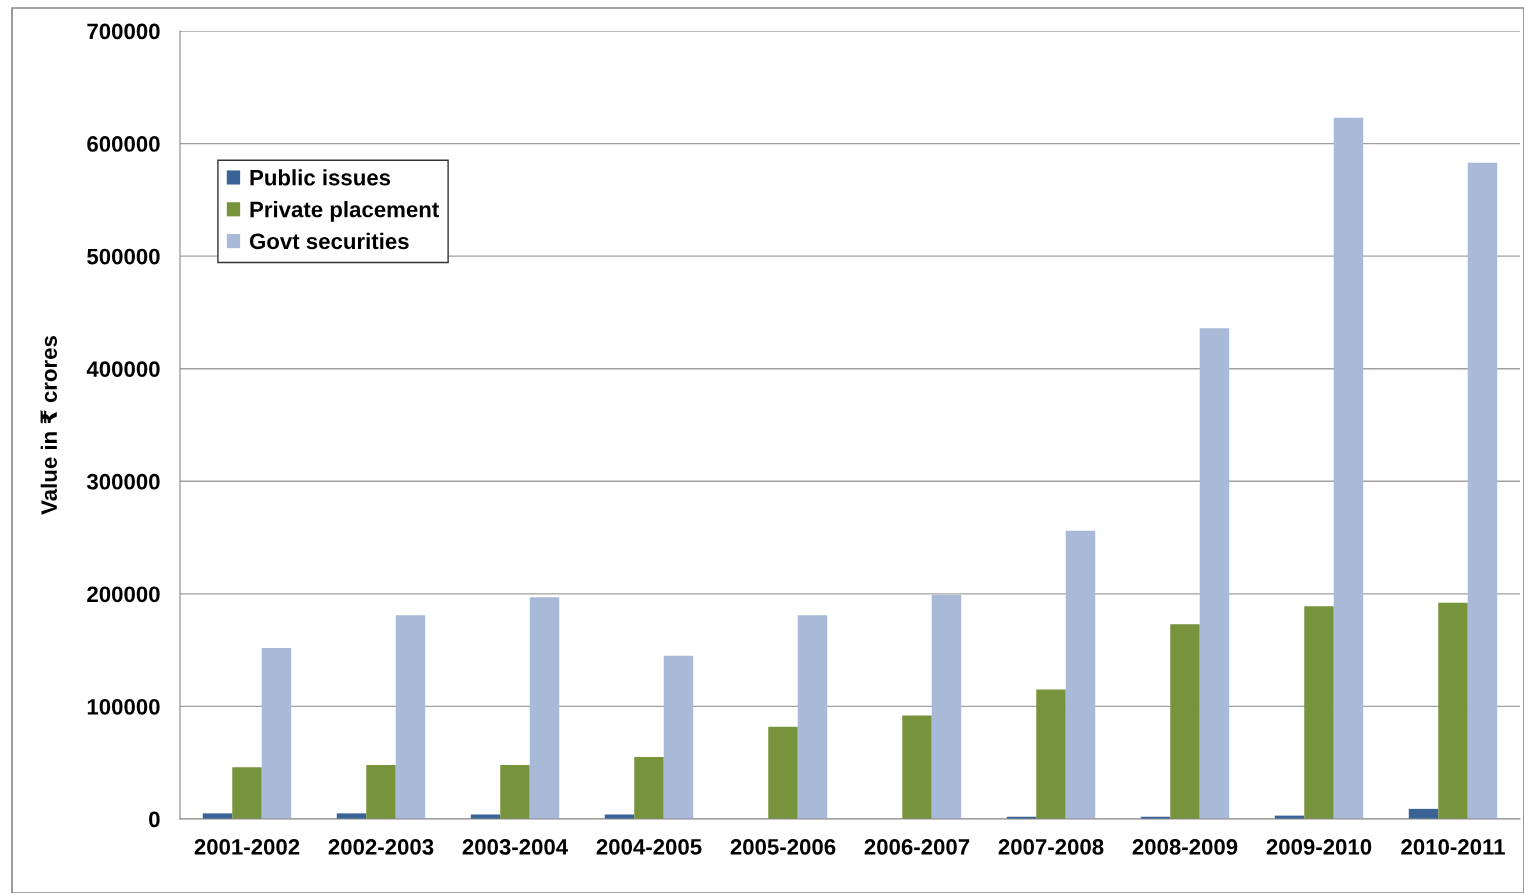  I want to click on x-tick-label: 2006-2007, so click(917, 847).